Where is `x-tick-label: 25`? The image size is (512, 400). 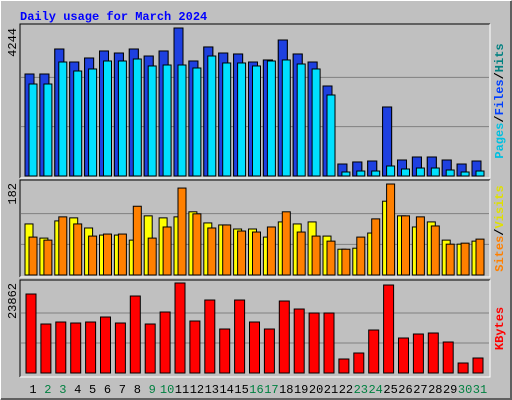
x-tick-label: 25 is located at coordinates (390, 390).